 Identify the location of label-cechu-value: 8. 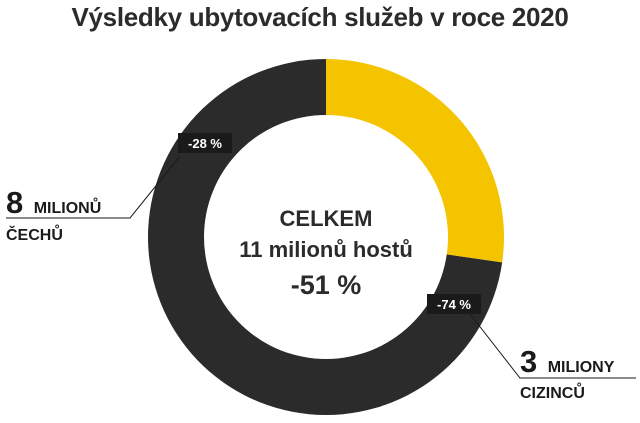
(14, 202).